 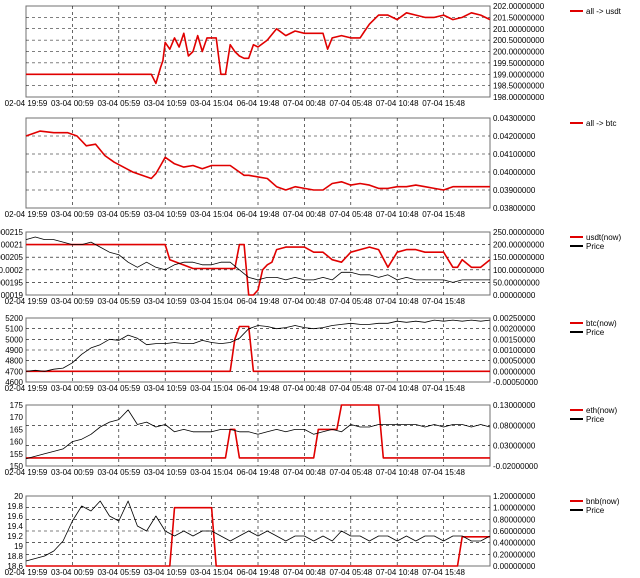 I want to click on right-tick-label: 0.03000000, so click(x=514, y=446).